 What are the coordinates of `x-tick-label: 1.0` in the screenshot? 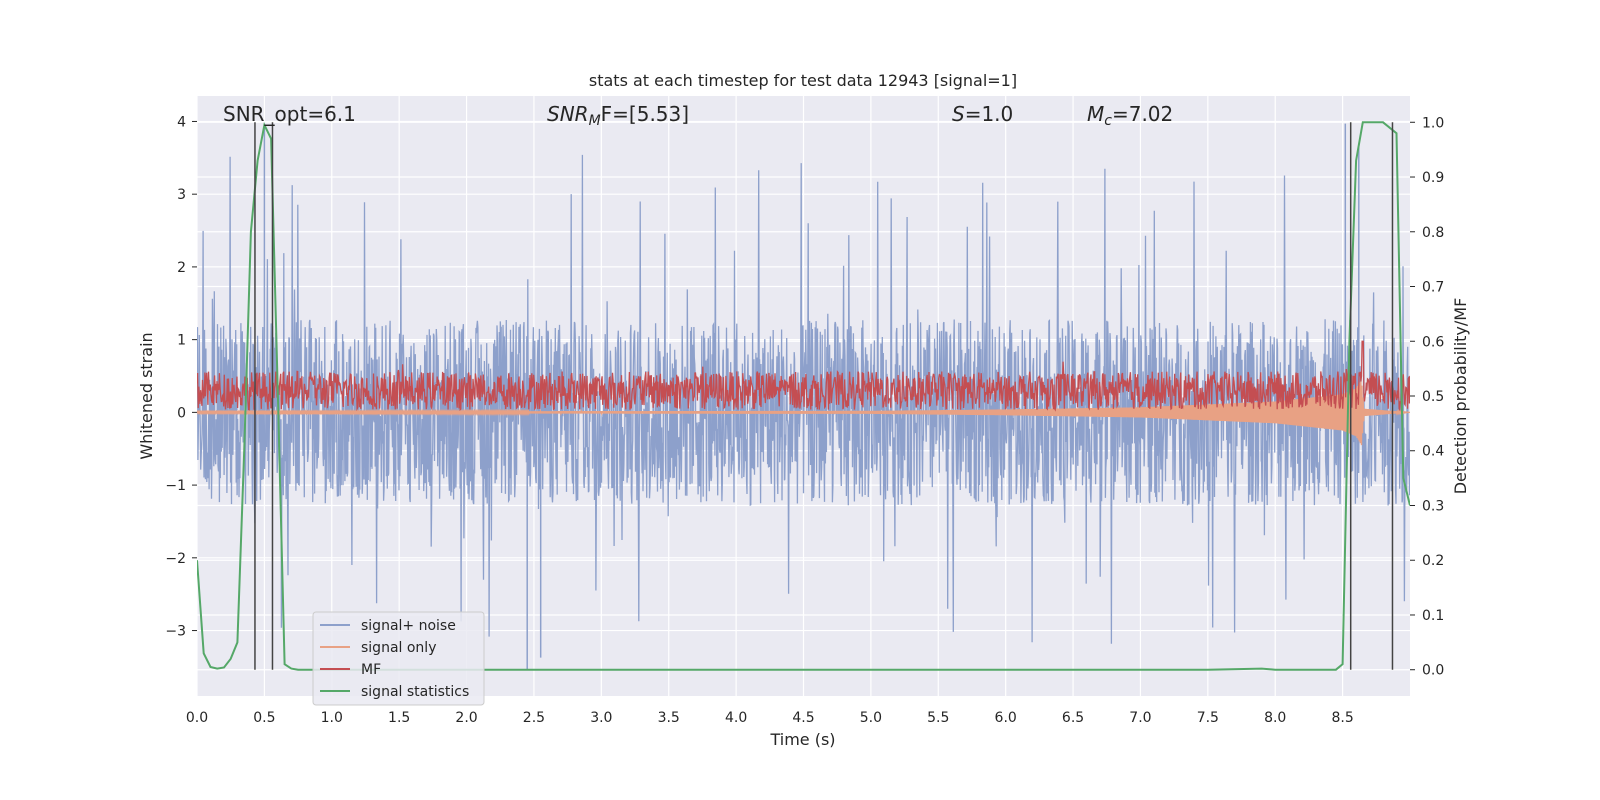 It's located at (332, 718).